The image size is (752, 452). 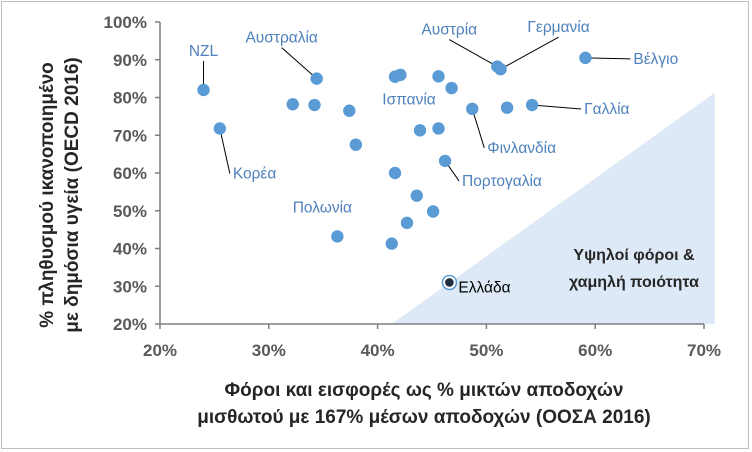 I want to click on point-label: Βέλγιο, so click(x=655, y=59).